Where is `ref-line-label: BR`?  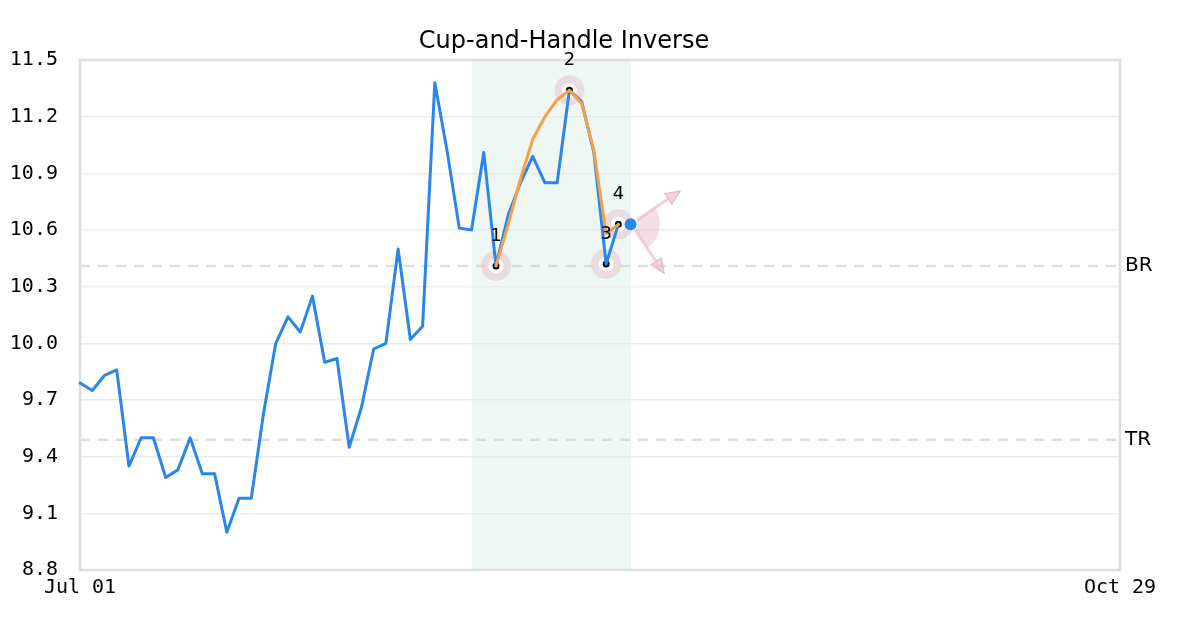 ref-line-label: BR is located at coordinates (1139, 264).